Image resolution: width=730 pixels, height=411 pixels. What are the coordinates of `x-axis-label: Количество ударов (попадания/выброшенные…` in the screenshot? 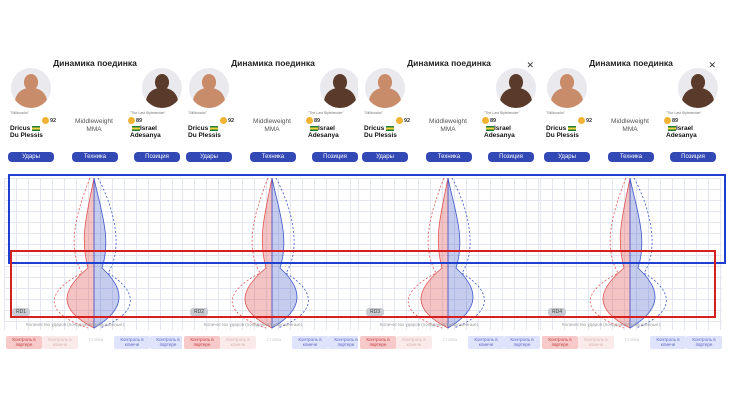 It's located at (75, 324).